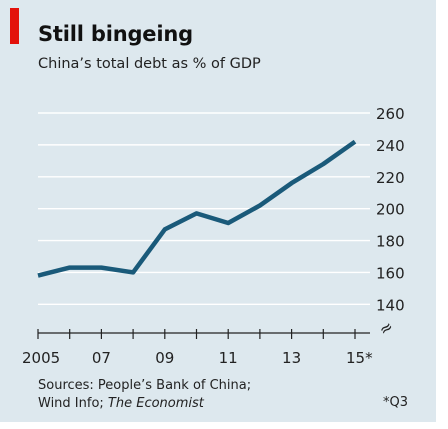 This screenshot has width=448, height=429. What do you see at coordinates (390, 305) in the screenshot?
I see `y-tick-label: 140` at bounding box center [390, 305].